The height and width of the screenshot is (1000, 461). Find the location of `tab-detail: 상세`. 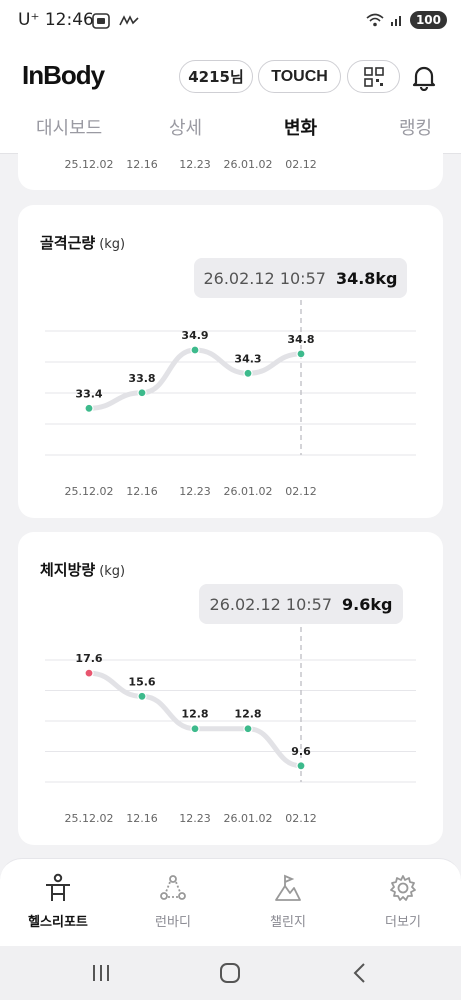

tab-detail: 상세 is located at coordinates (186, 128).